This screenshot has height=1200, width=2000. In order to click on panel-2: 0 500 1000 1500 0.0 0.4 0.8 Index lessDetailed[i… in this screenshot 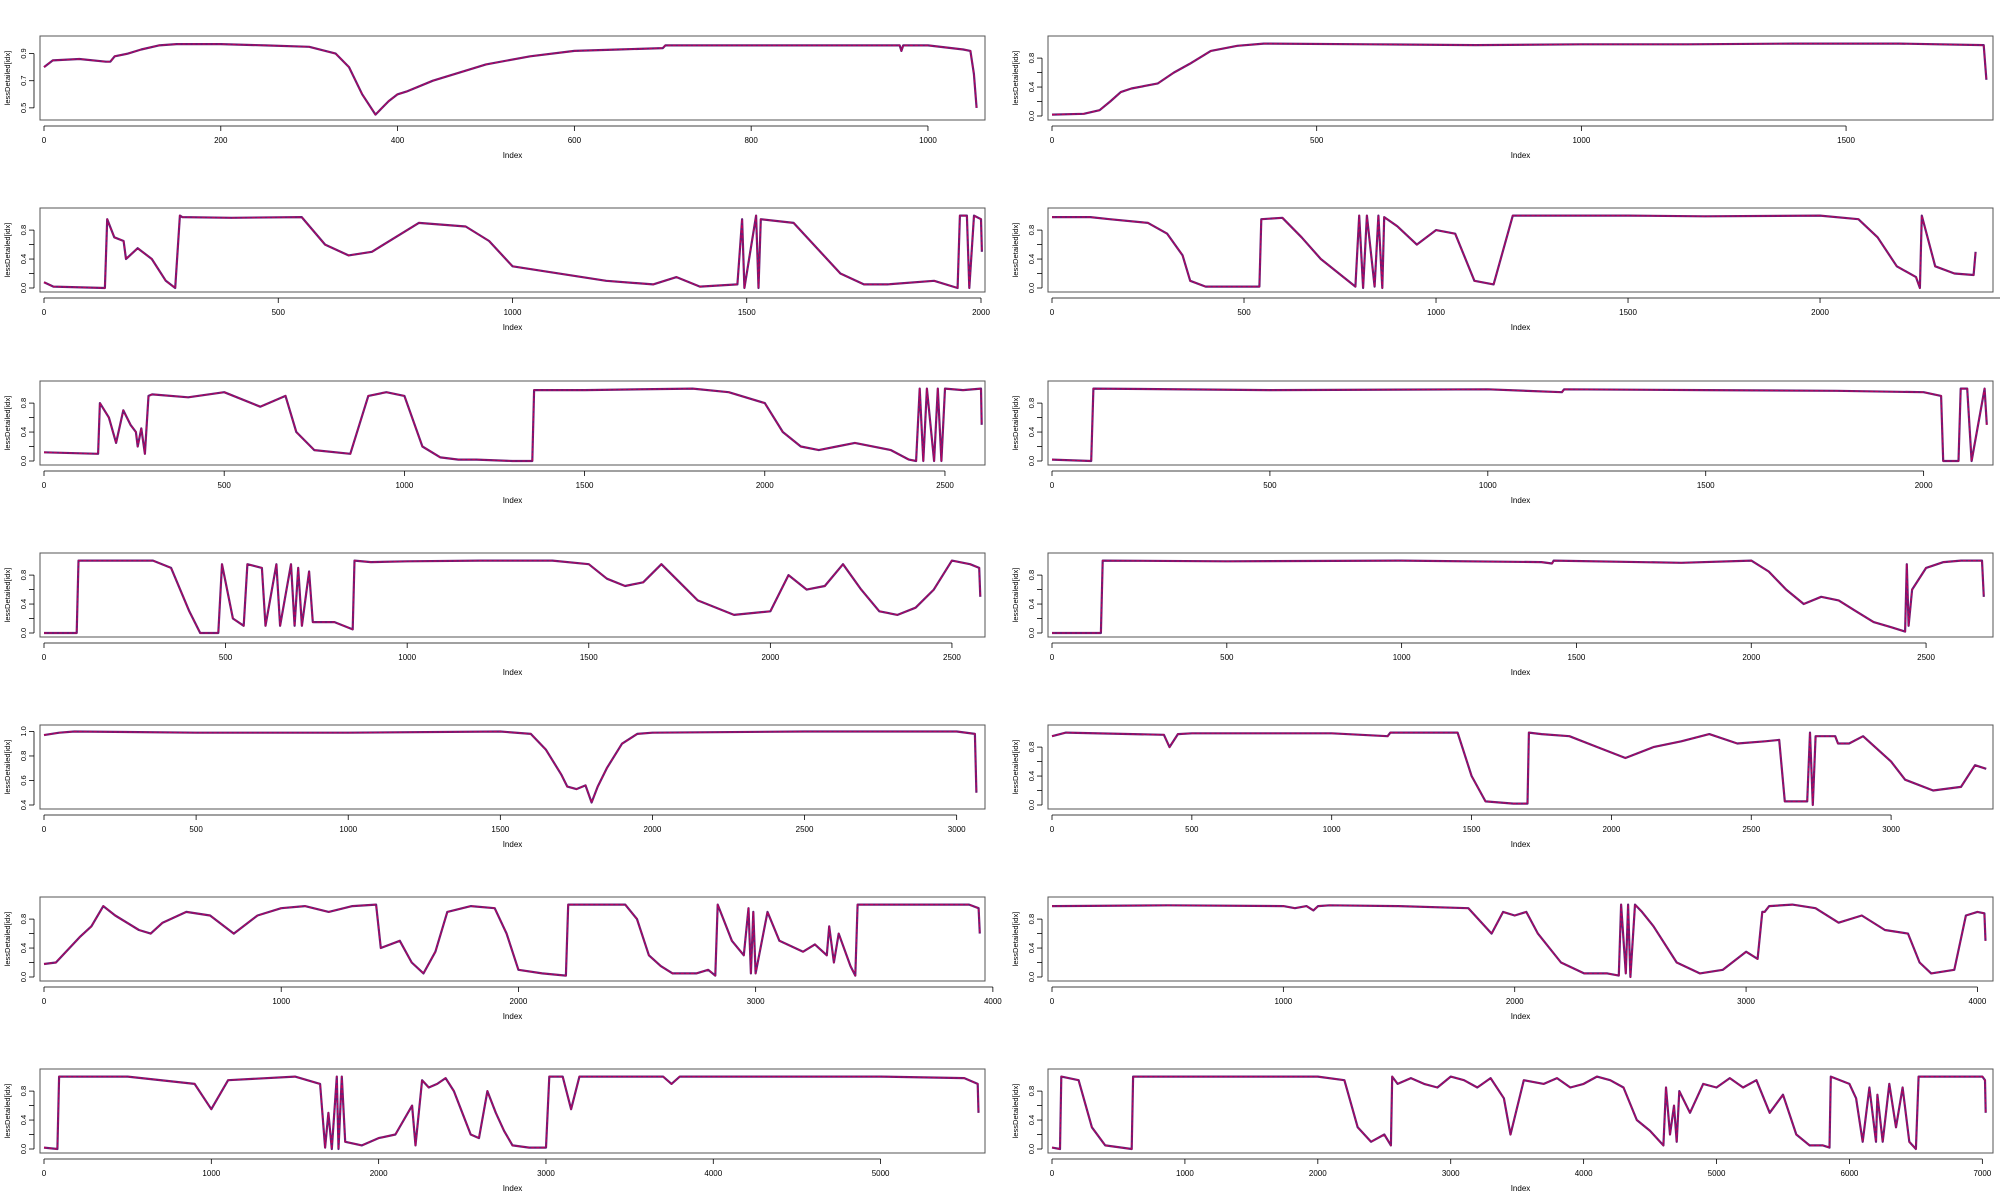, I will do `click(1502, 97)`.